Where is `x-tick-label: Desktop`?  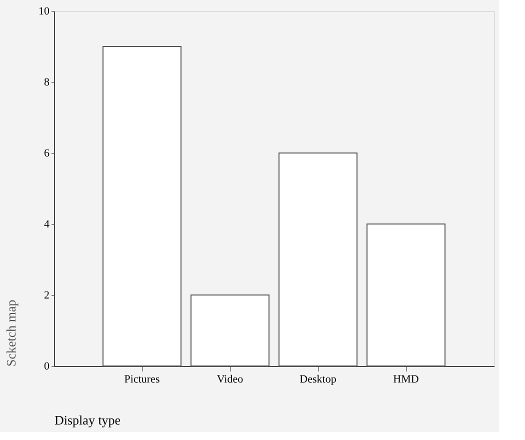
x-tick-label: Desktop is located at coordinates (318, 380).